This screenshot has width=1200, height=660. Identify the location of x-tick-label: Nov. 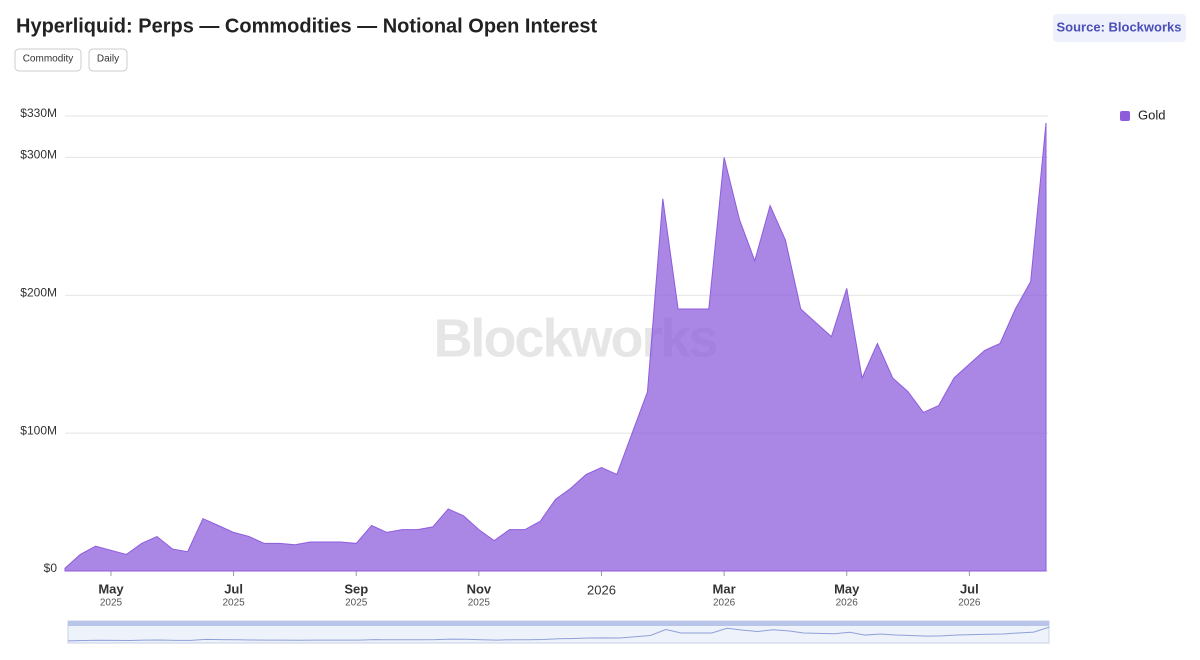
(479, 588).